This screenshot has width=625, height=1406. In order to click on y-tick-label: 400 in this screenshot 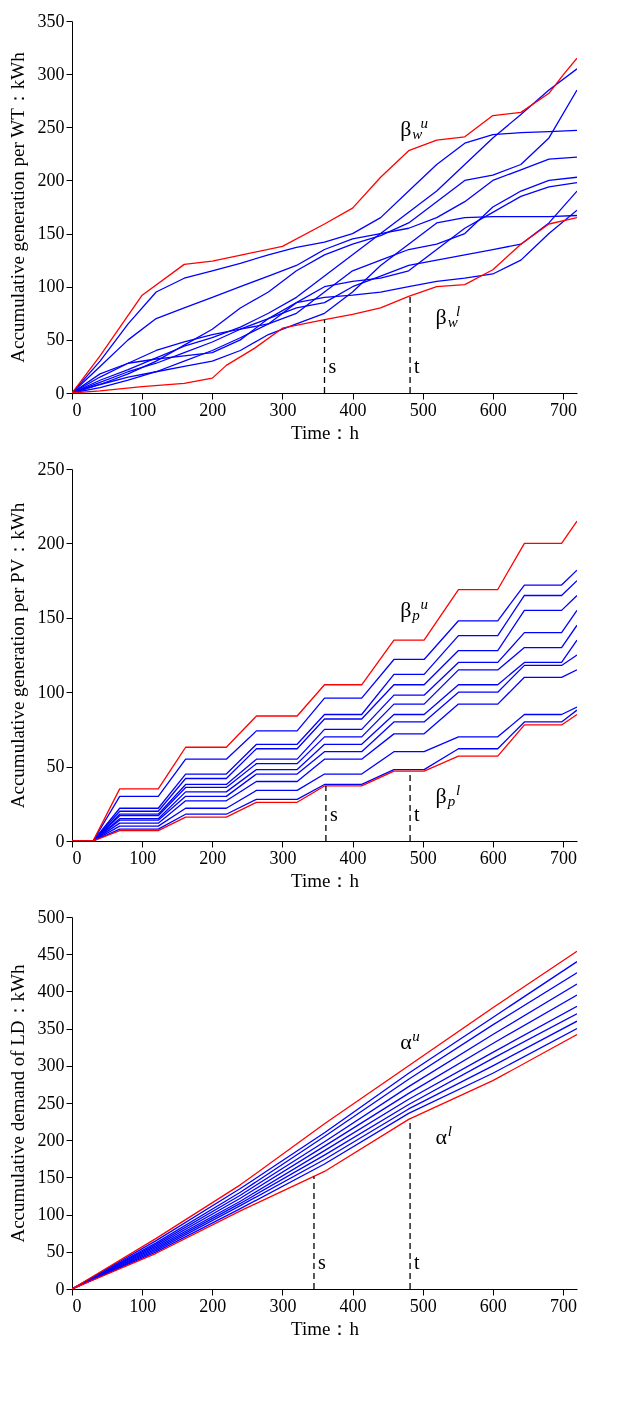, I will do `click(51, 990)`.